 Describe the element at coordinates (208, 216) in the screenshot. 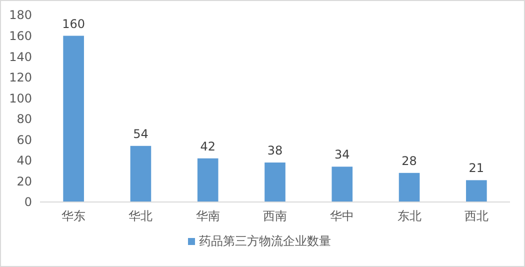

I see `x-tick-label: 华南` at that location.